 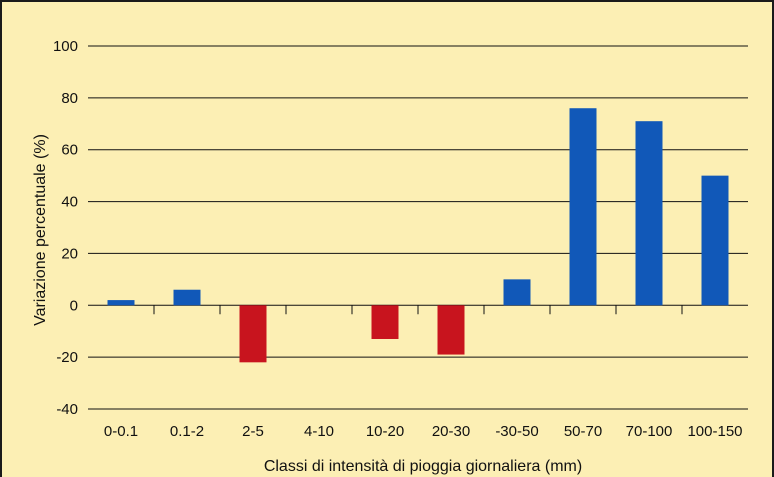 What do you see at coordinates (714, 431) in the screenshot?
I see `x-tick-label: 100-150` at bounding box center [714, 431].